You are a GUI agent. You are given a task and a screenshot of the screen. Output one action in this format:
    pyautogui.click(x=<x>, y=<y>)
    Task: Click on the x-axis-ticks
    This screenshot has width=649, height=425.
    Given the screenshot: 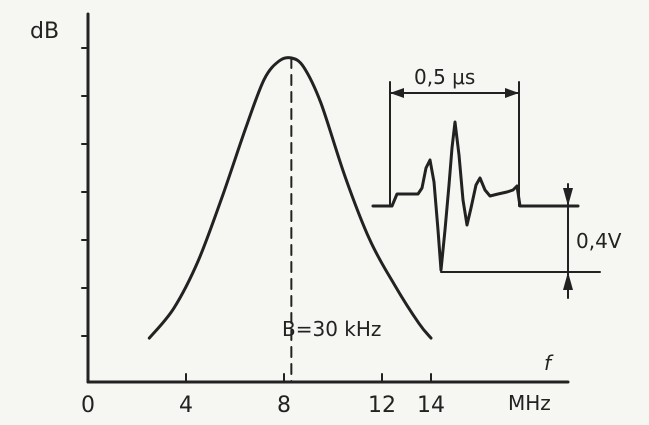 What is the action you would take?
    pyautogui.click(x=308, y=378)
    